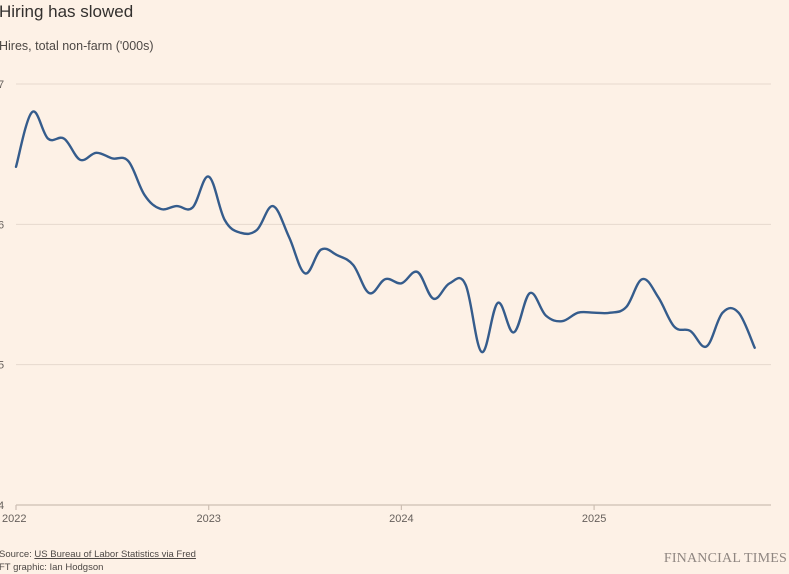 The height and width of the screenshot is (574, 789). What do you see at coordinates (208, 519) in the screenshot?
I see `x-tick-label: 2023` at bounding box center [208, 519].